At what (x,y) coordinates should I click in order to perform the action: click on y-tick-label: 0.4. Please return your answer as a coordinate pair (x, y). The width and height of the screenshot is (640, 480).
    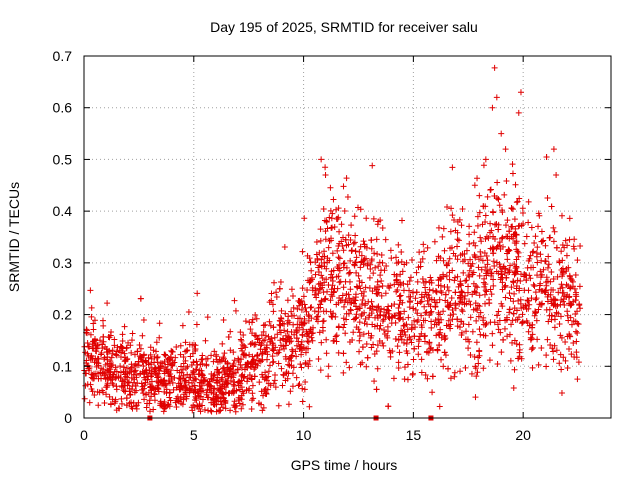
    Looking at the image, I should click on (63, 211).